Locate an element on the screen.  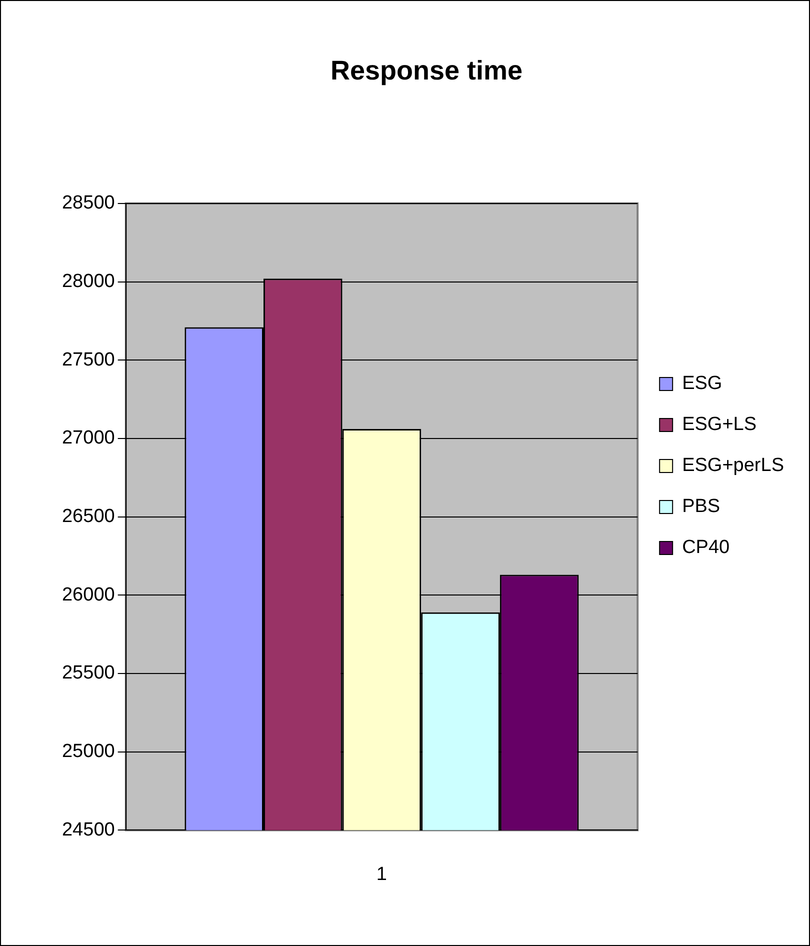
legend-label: CP40 is located at coordinates (706, 547).